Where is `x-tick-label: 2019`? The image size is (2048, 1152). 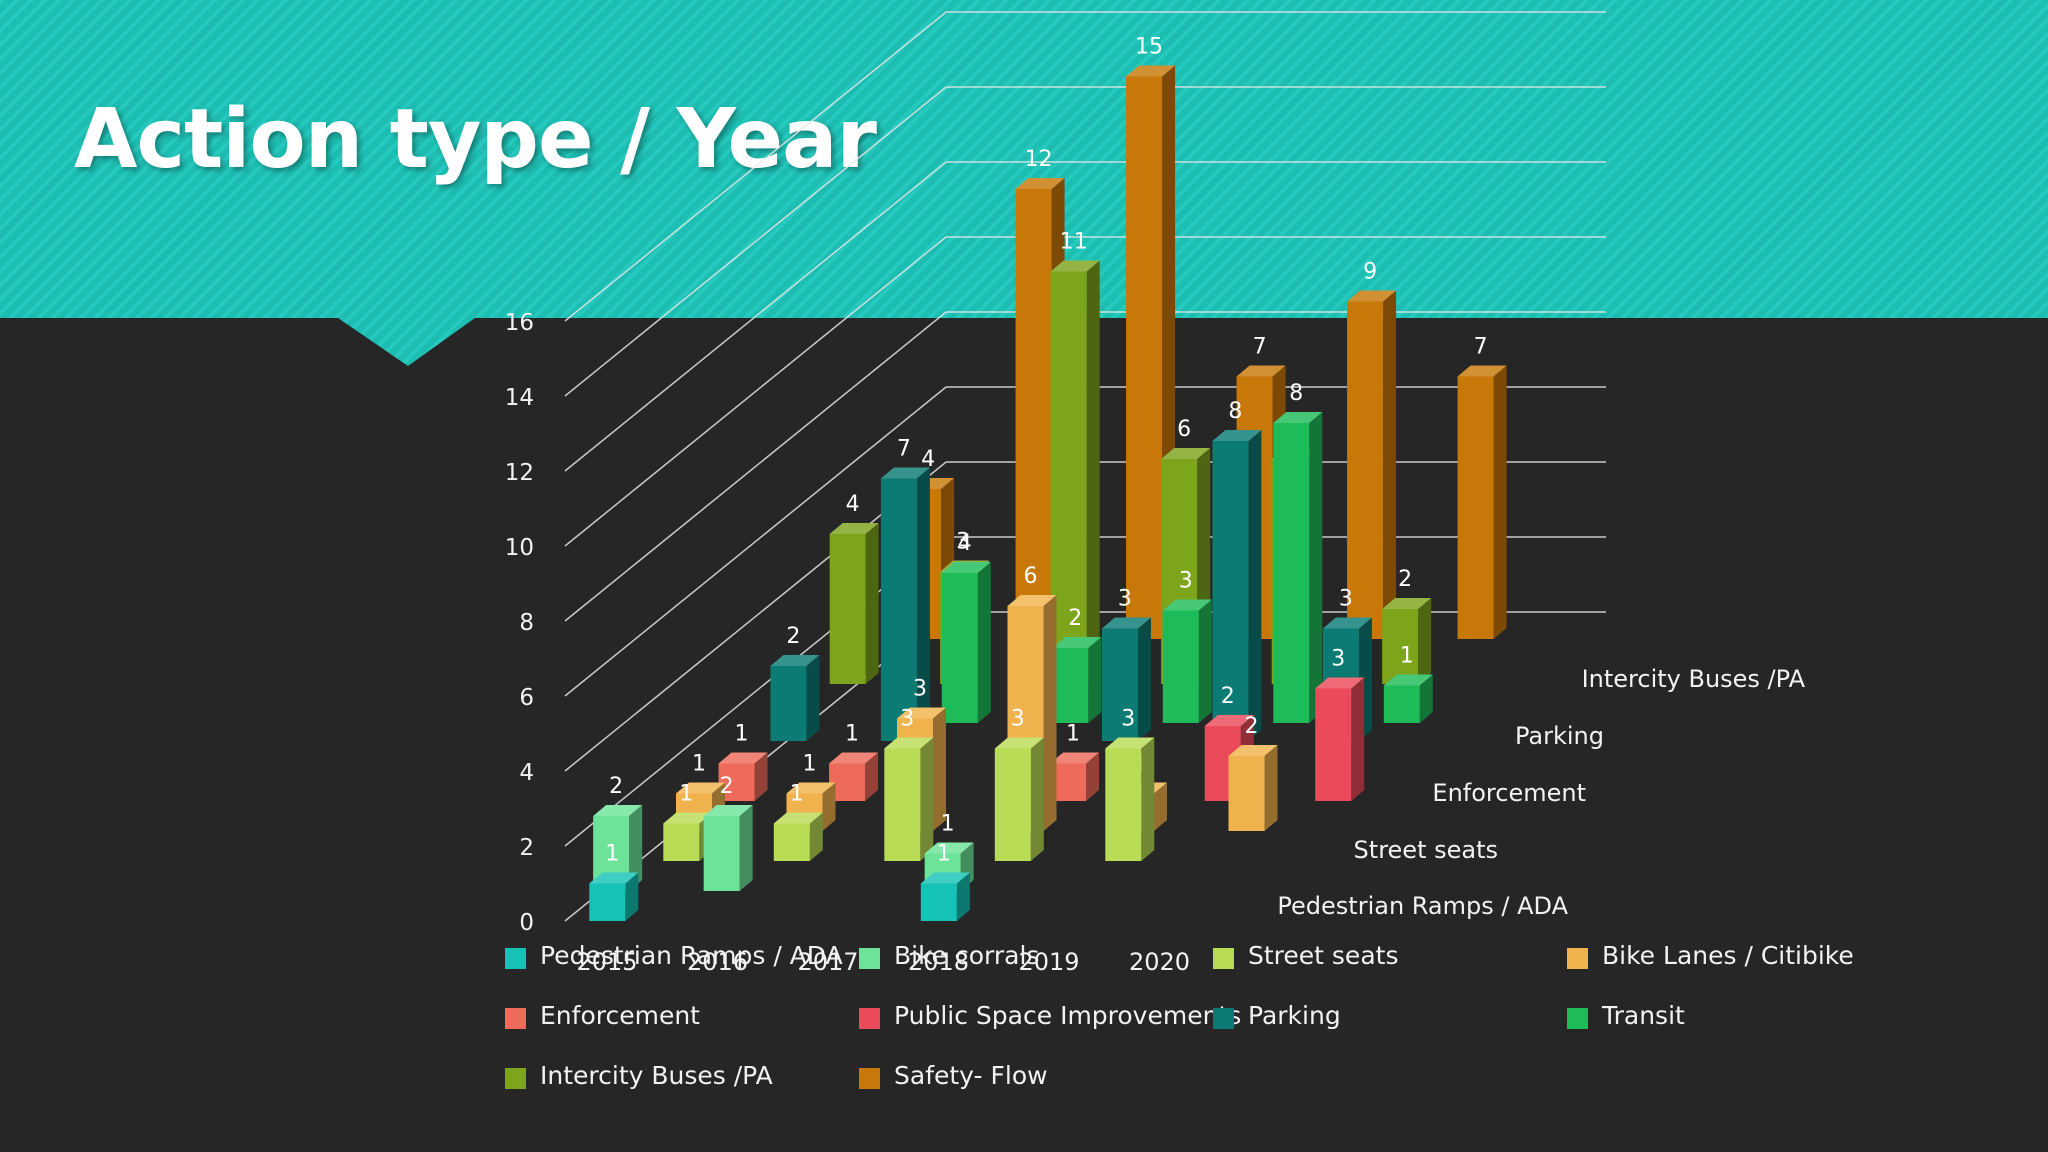 x-tick-label: 2019 is located at coordinates (1048, 962).